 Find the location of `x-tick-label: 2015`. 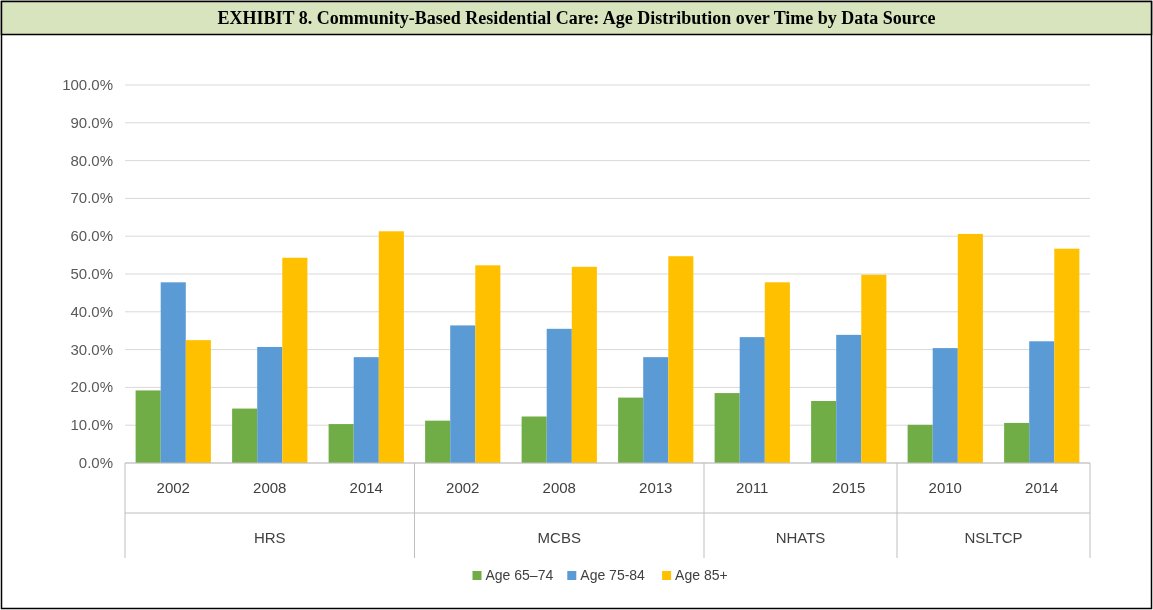

x-tick-label: 2015 is located at coordinates (849, 487).